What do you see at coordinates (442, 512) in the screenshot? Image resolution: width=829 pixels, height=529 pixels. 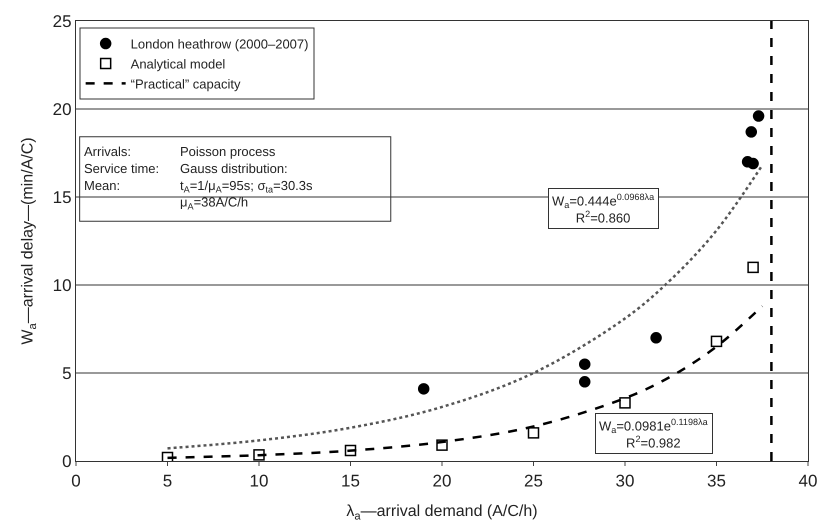 I see `x-axis-title: λ$_{a}$—arrival demand (A/C/h)` at bounding box center [442, 512].